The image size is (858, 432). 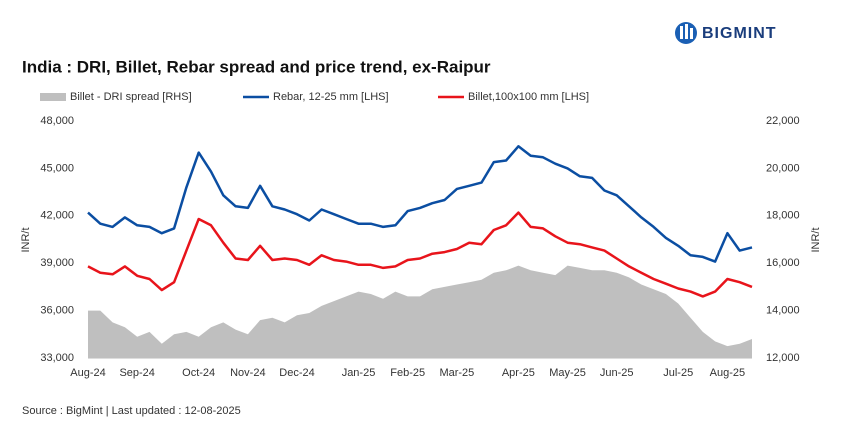 I want to click on y-tick-label: 39,000, so click(x=57, y=263).